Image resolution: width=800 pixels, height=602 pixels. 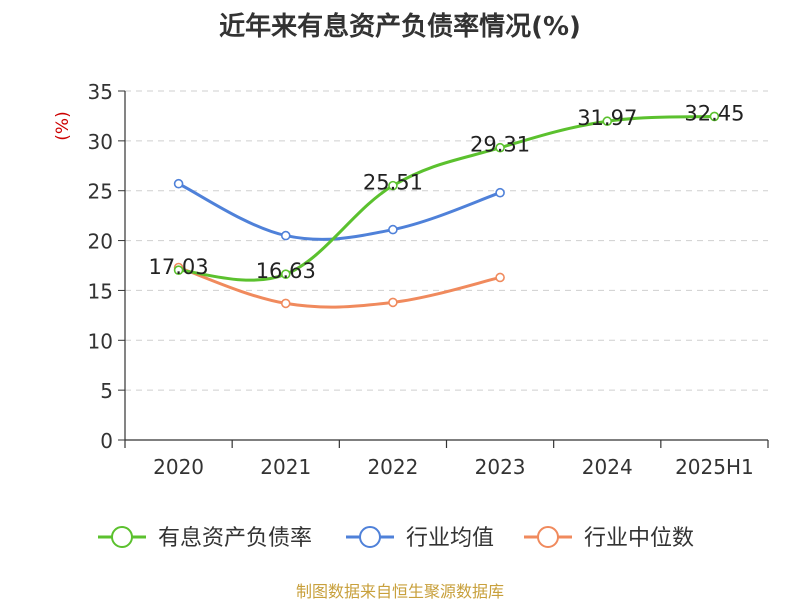 What do you see at coordinates (285, 467) in the screenshot?
I see `x-tick-label: 2021` at bounding box center [285, 467].